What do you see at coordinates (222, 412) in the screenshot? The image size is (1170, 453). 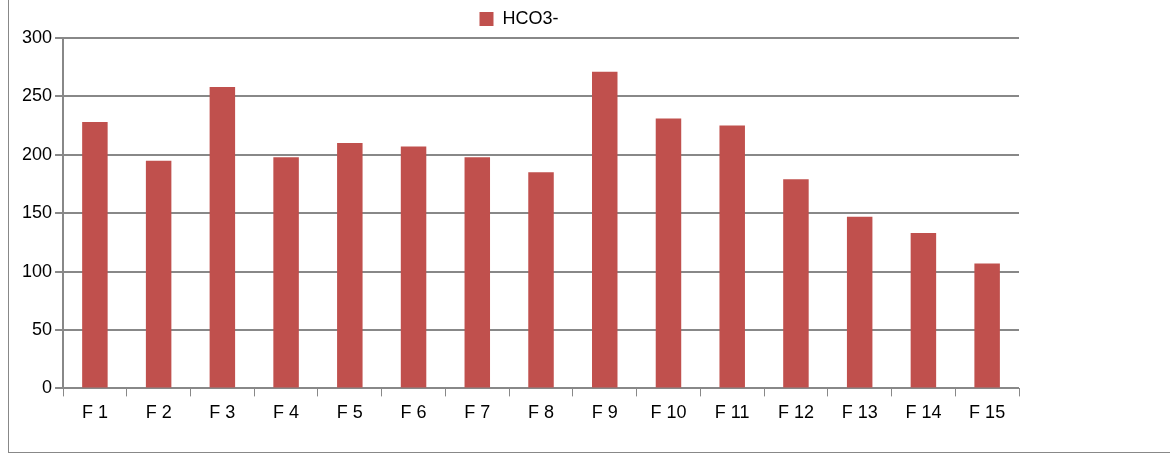 I see `x-tick-label: F 3` at bounding box center [222, 412].